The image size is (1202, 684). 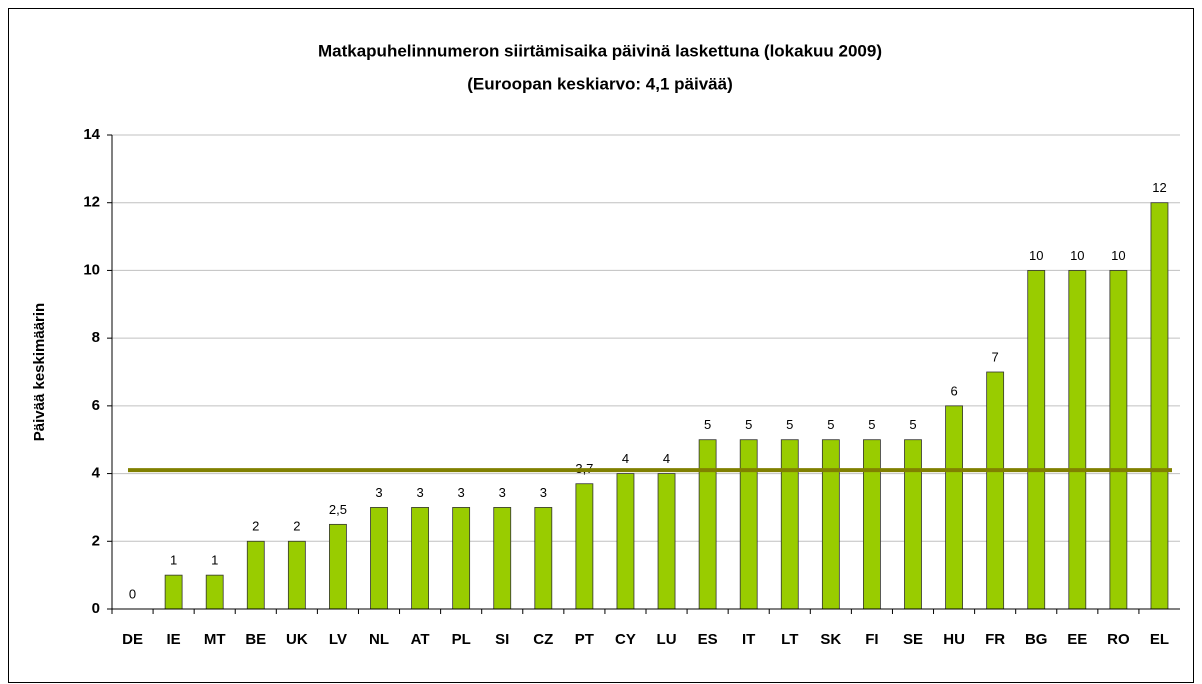 I want to click on x-tick-label: FI, so click(x=871, y=639).